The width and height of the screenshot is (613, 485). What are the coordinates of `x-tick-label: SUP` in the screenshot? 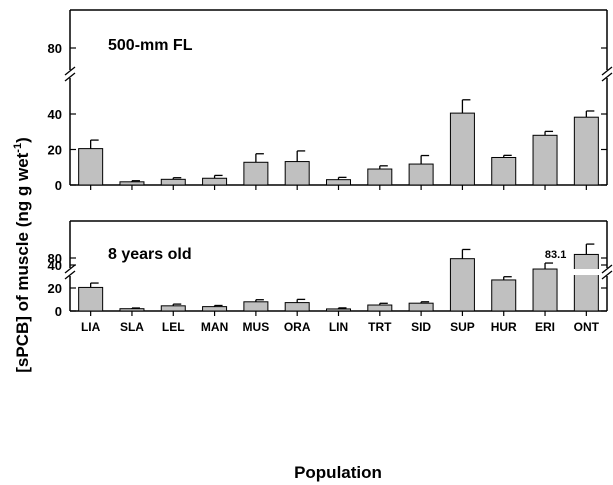 It's located at (462, 327).